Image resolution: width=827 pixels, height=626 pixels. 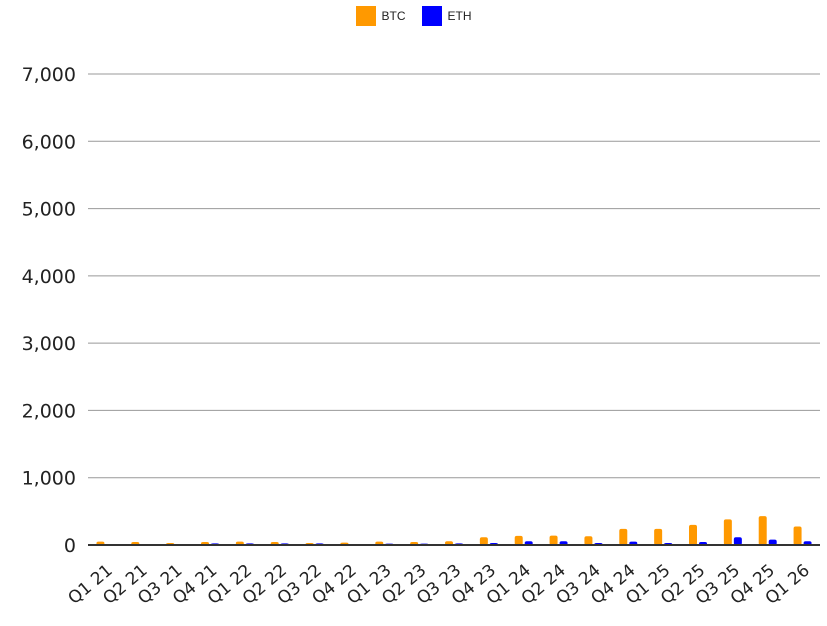 I want to click on y-tick-label: 1,000, so click(x=49, y=479).